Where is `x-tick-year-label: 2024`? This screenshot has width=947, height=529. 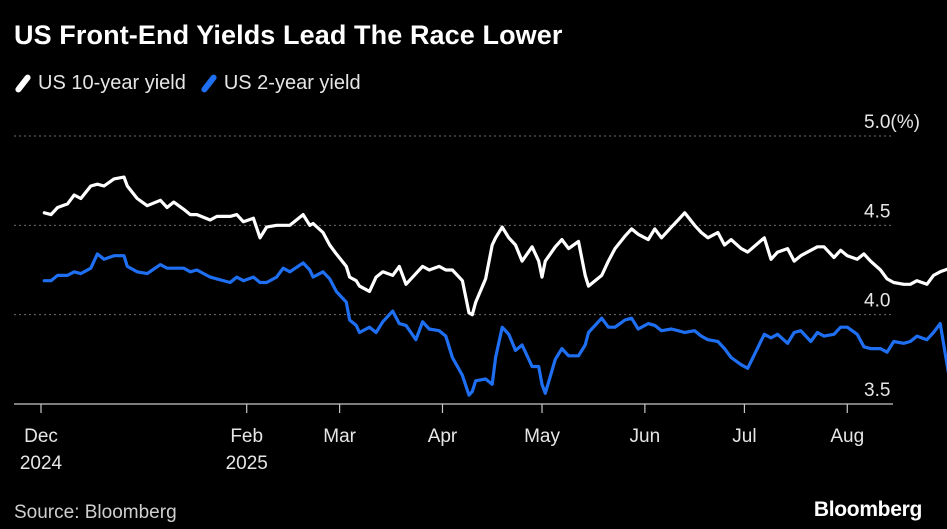 x-tick-year-label: 2024 is located at coordinates (41, 463).